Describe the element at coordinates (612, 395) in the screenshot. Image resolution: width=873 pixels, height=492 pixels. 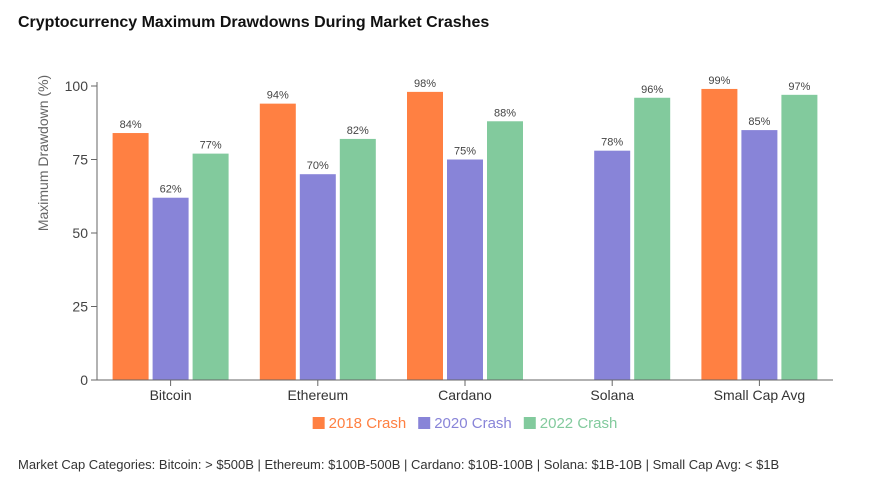
I see `x-tick-label: Solana` at that location.